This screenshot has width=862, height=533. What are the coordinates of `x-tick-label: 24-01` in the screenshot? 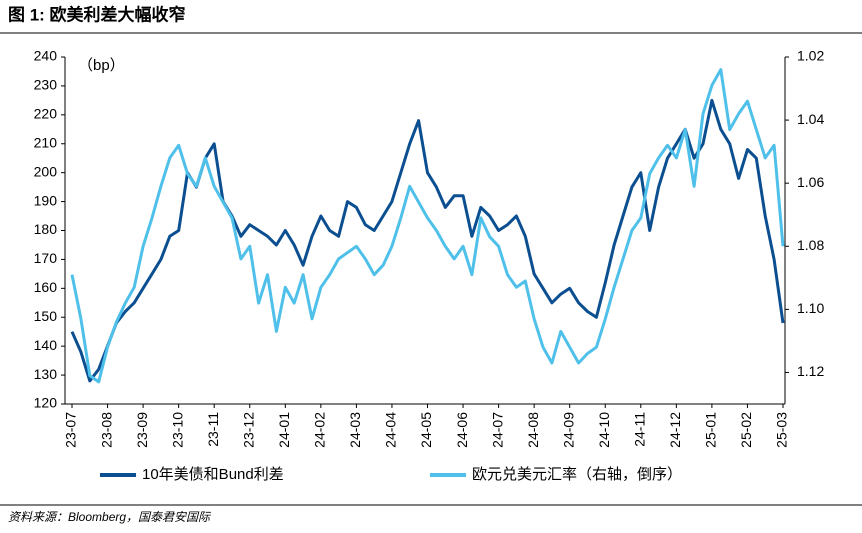 It's located at (284, 430).